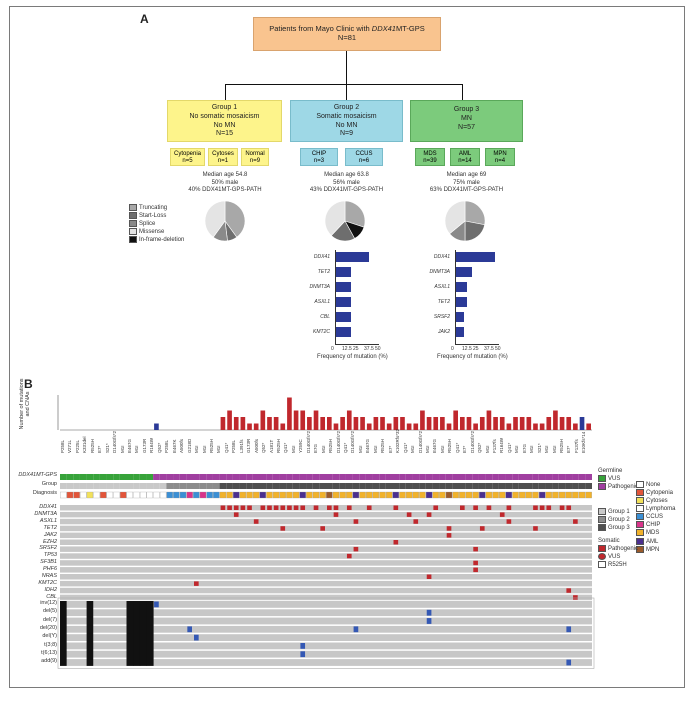 This screenshot has height=701, width=698. Describe the element at coordinates (539, 448) in the screenshot. I see `variant-label: S21*` at that location.